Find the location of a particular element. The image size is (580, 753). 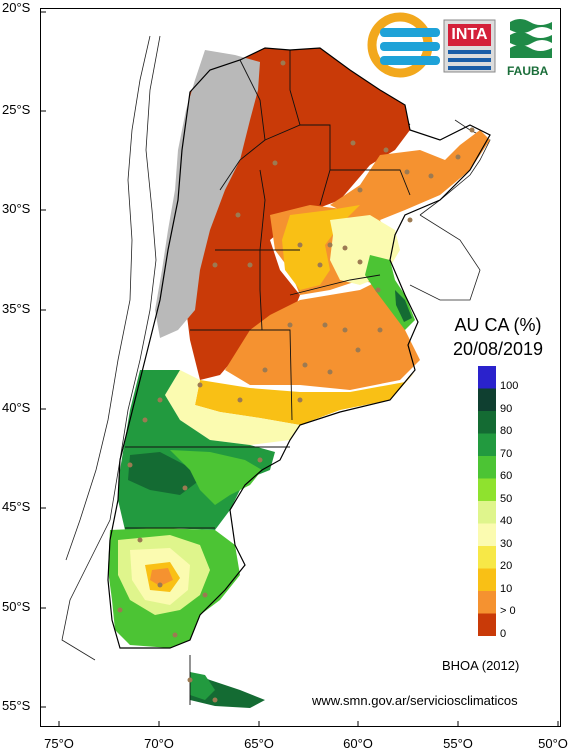

legend-title: AU CA (%) is located at coordinates (498, 325).